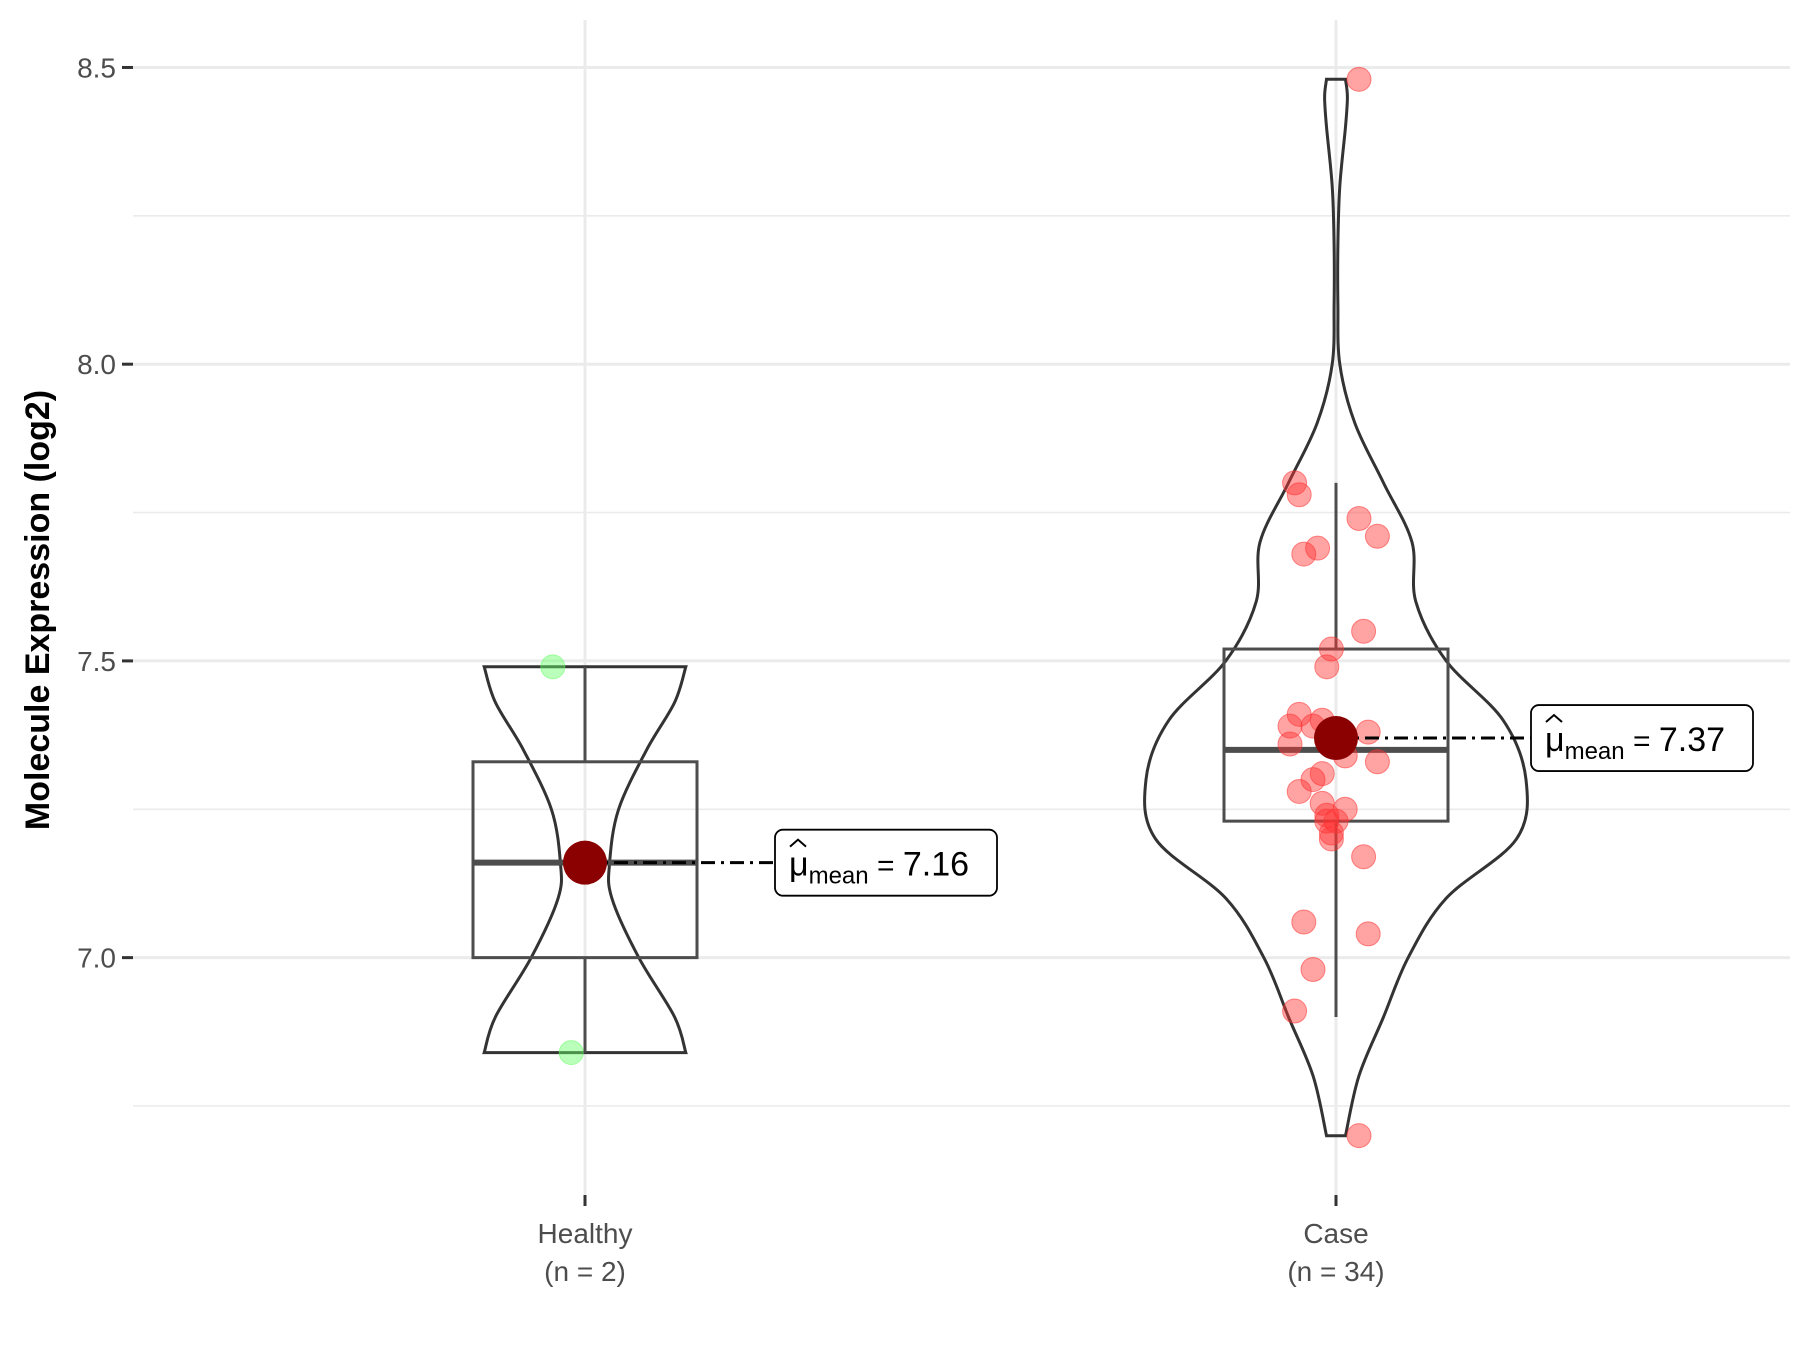 Image resolution: width=1800 pixels, height=1350 pixels. Describe the element at coordinates (936, 865) in the screenshot. I see `mean-value: 7.16` at that location.